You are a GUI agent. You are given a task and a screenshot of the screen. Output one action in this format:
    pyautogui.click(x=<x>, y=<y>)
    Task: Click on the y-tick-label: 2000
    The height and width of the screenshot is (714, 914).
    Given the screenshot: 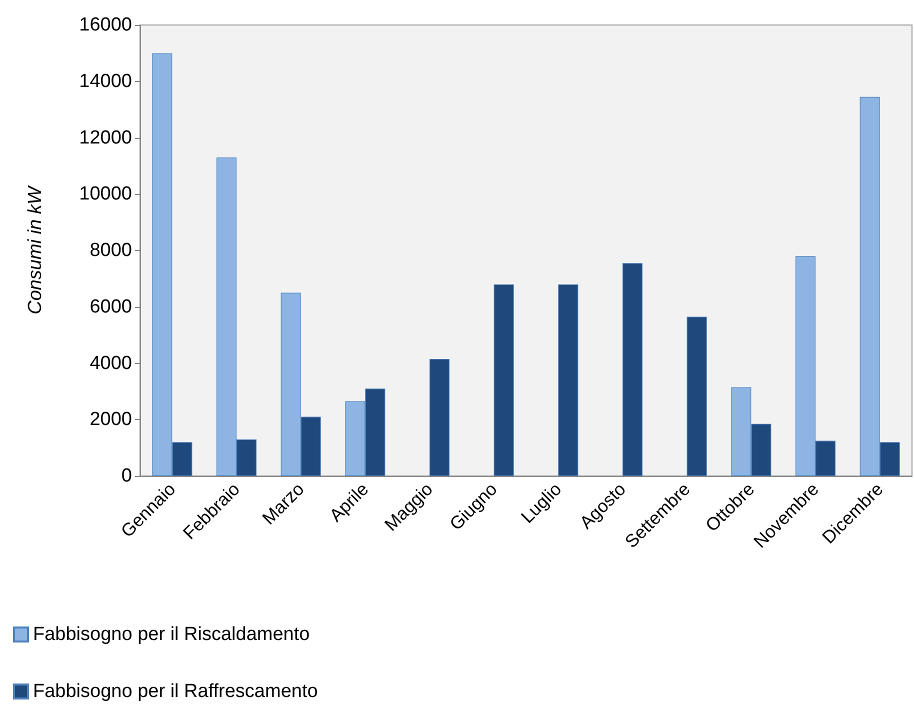 What is the action you would take?
    pyautogui.click(x=111, y=419)
    